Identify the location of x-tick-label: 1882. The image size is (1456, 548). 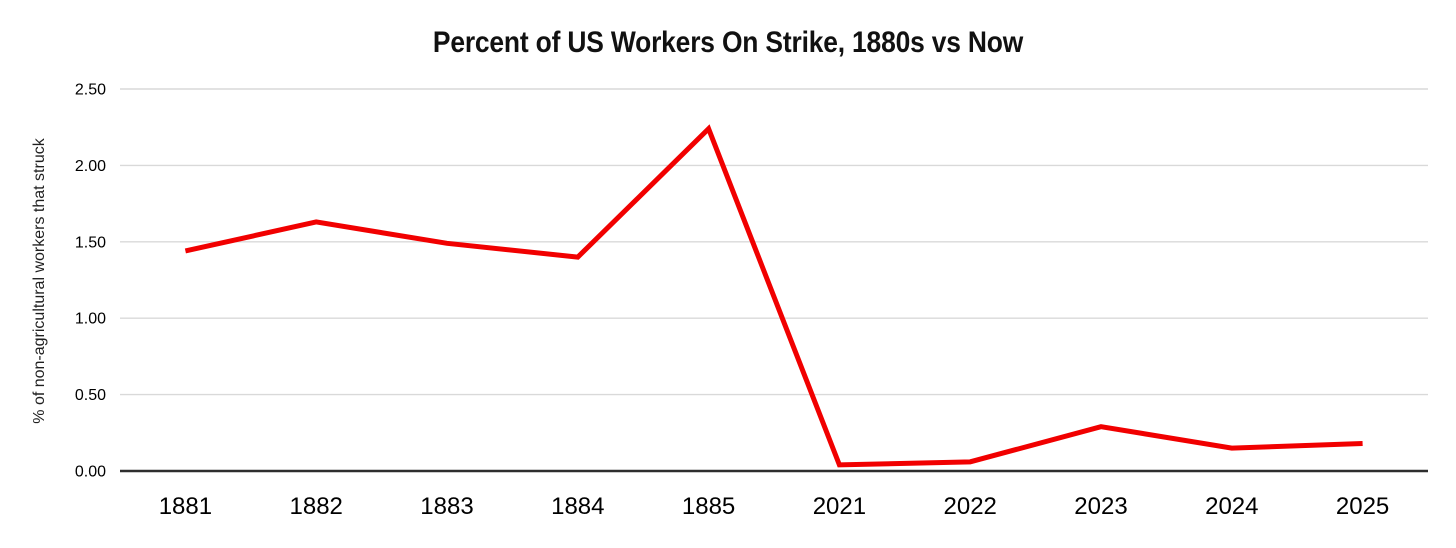
(316, 506).